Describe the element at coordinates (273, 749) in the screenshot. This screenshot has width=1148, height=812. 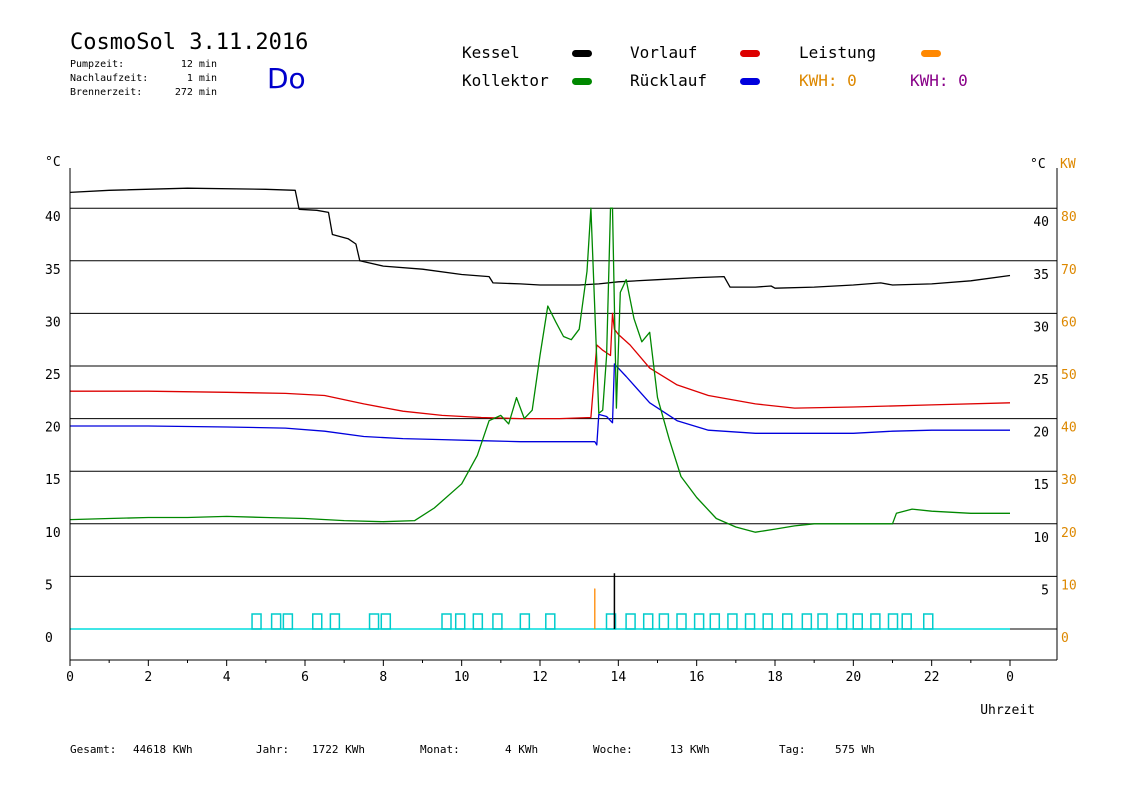
I see `footer-jahr-label: Jahr:` at that location.